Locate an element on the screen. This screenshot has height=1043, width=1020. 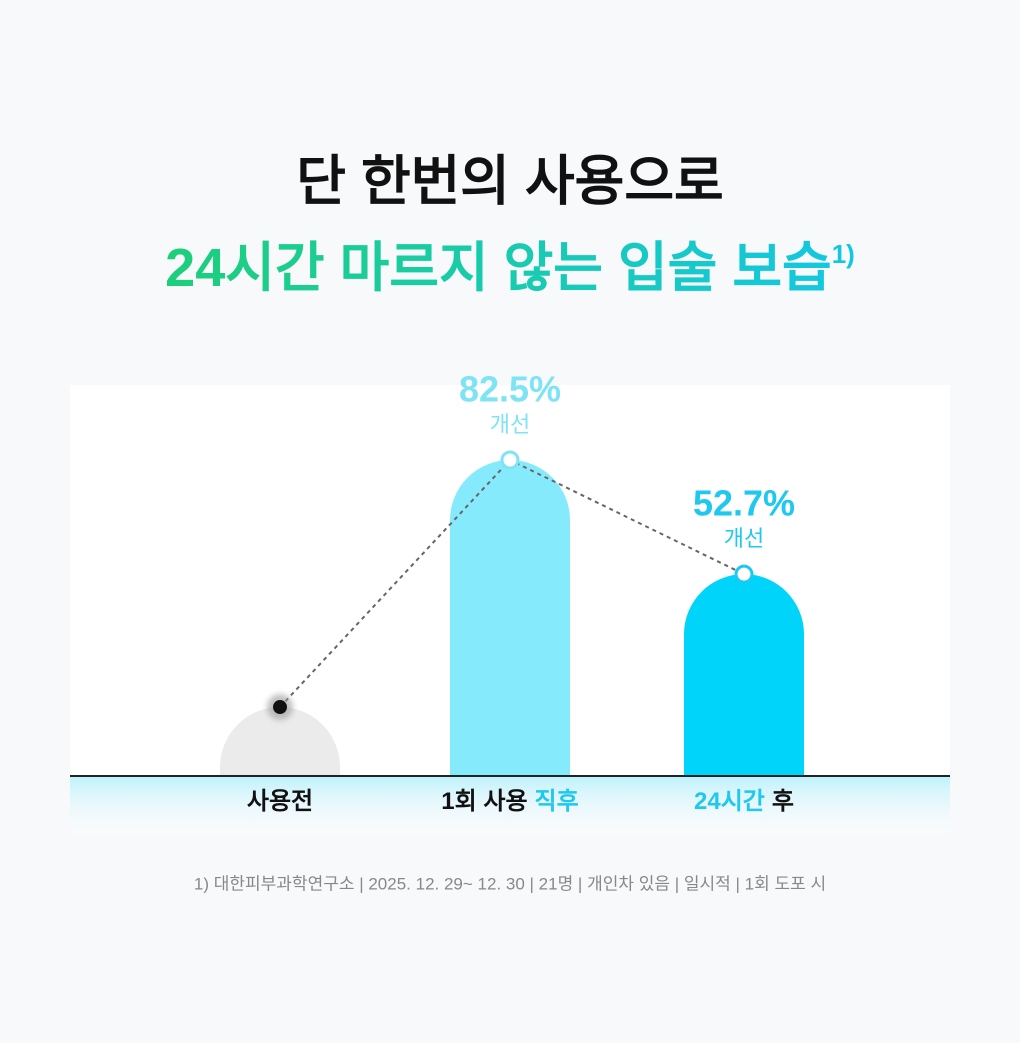
x-tick-label: 사용전 is located at coordinates (280, 801).